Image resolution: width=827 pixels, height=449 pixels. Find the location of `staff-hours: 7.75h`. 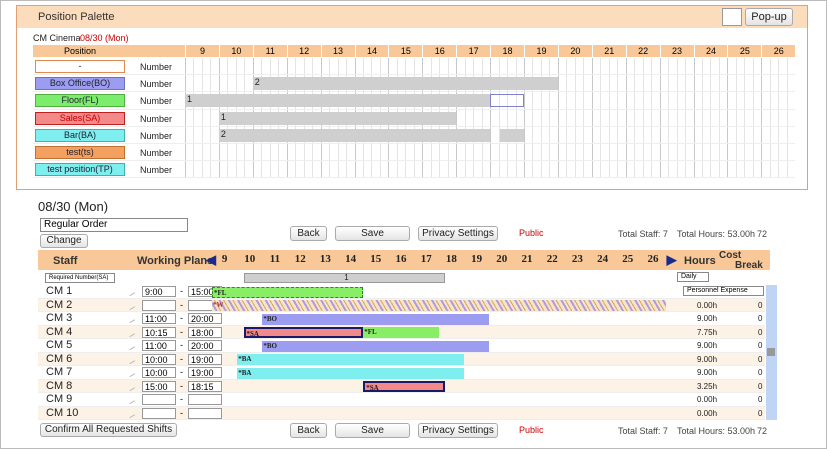

staff-hours: 7.75h is located at coordinates (707, 332).